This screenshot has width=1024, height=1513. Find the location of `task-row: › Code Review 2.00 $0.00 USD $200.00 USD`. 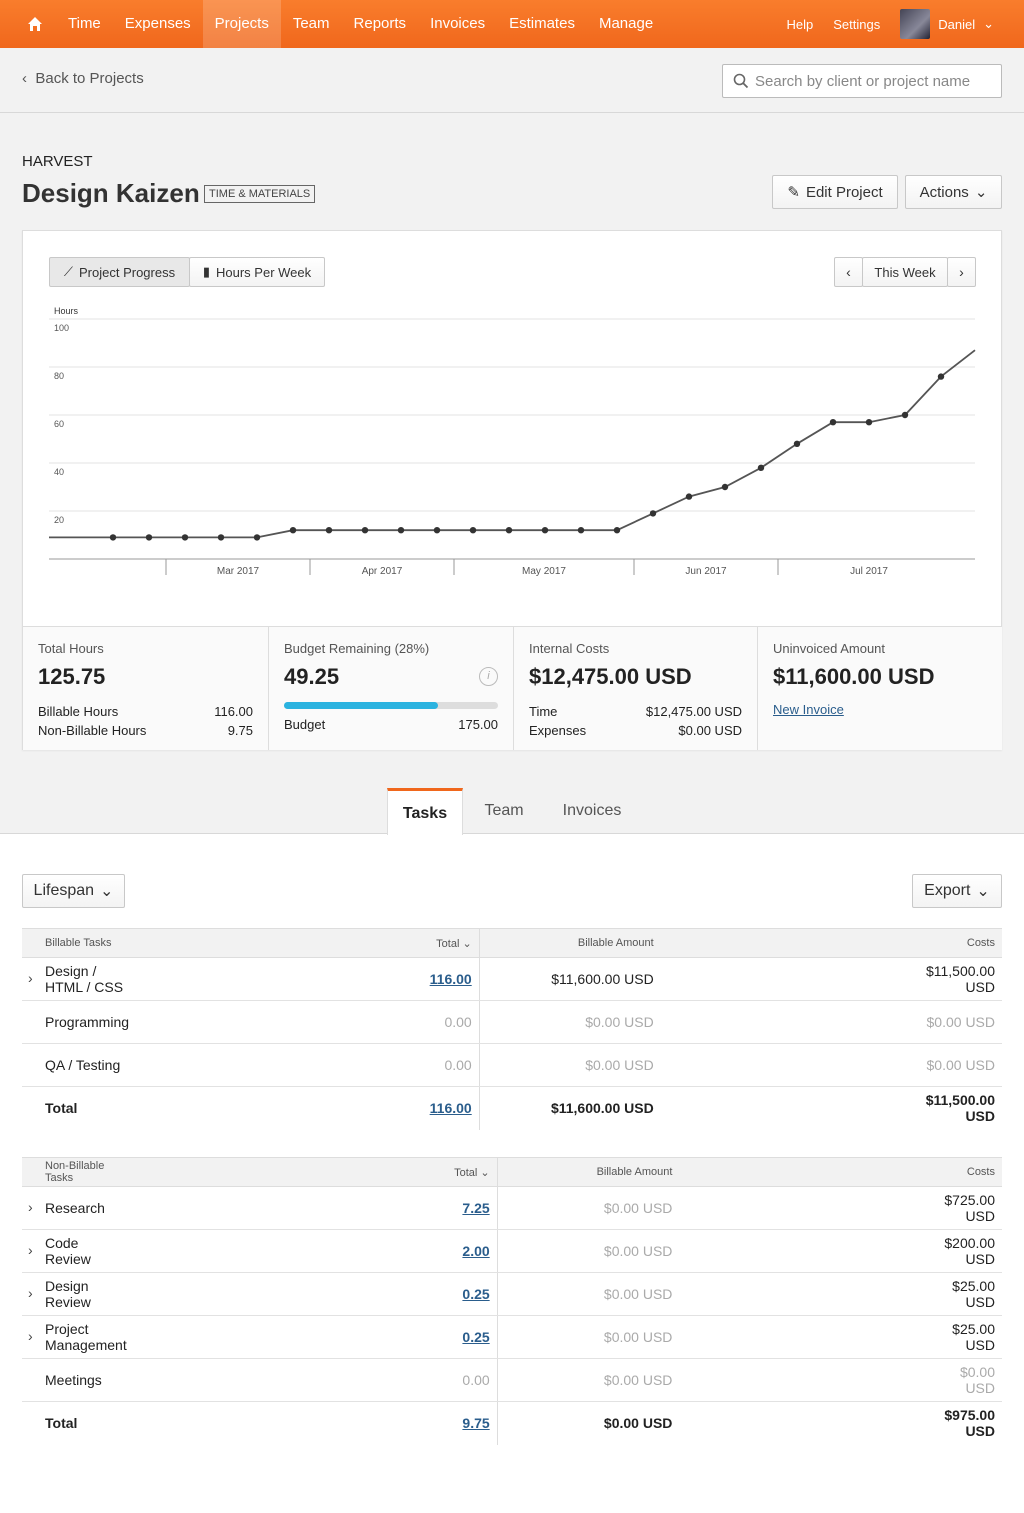

task-row: › Code Review 2.00 $0.00 USD $200.00 USD is located at coordinates (512, 1251).